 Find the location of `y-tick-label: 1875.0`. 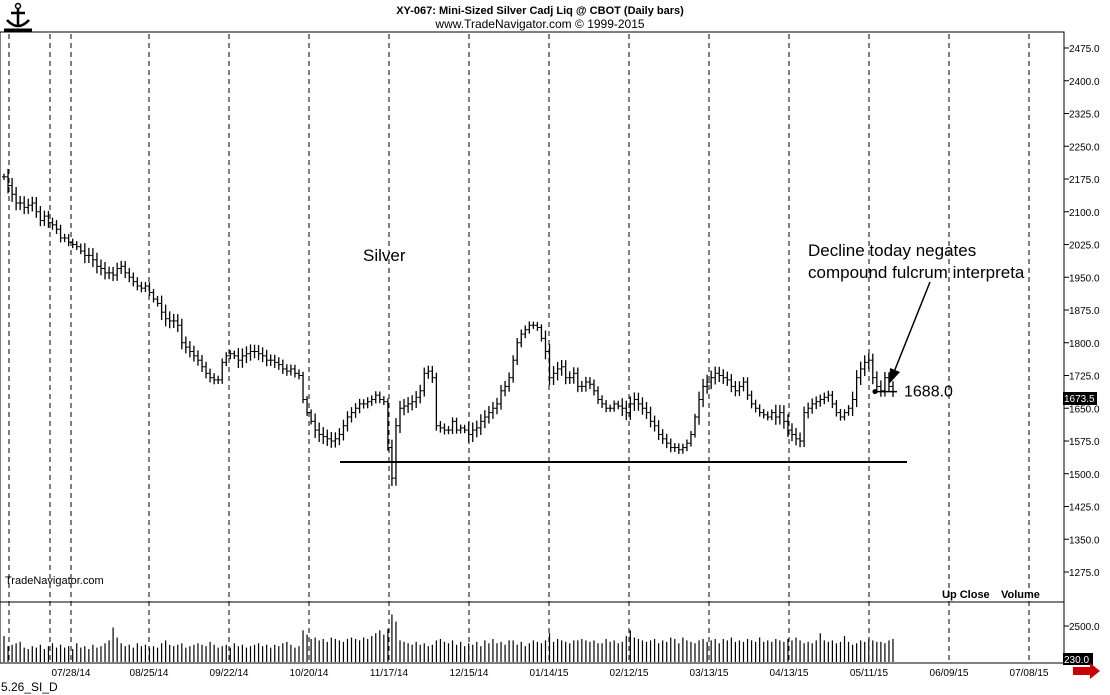

y-tick-label: 1875.0 is located at coordinates (1084, 311).